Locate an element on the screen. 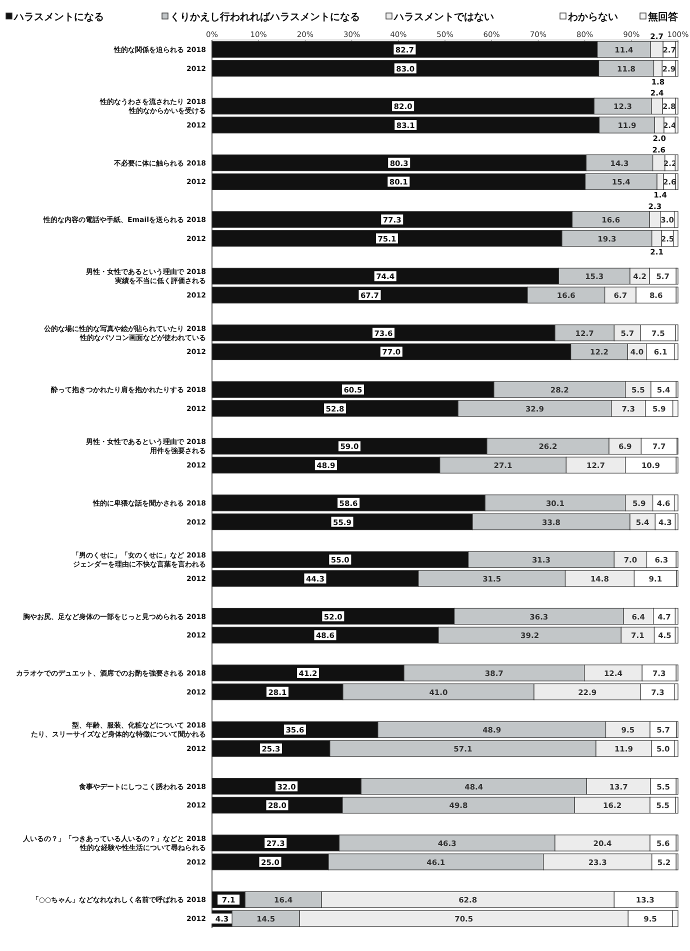 The image size is (690, 951). legend-label: くりかえし行われればハラスメントになる is located at coordinates (265, 17).